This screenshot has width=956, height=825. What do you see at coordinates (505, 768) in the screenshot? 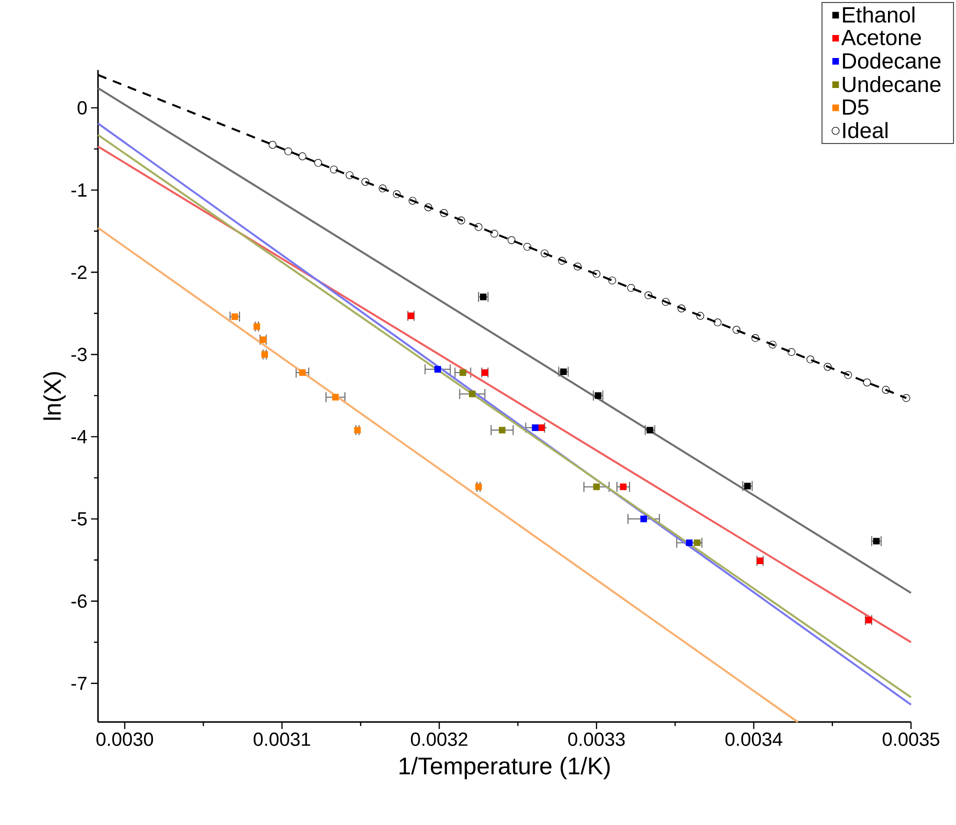
I see `x-axis-title: 1/Temperature (1/K)` at bounding box center [505, 768].